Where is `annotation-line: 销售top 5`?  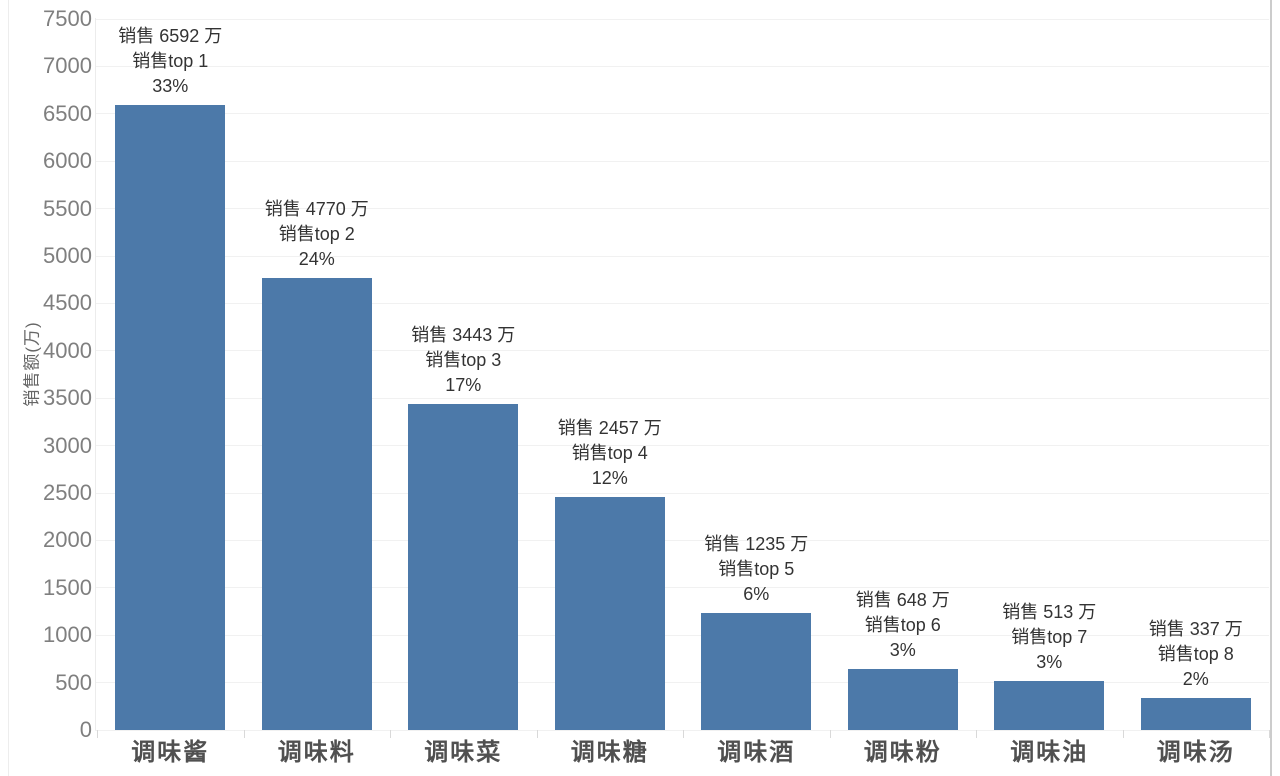 annotation-line: 销售top 5 is located at coordinates (756, 568).